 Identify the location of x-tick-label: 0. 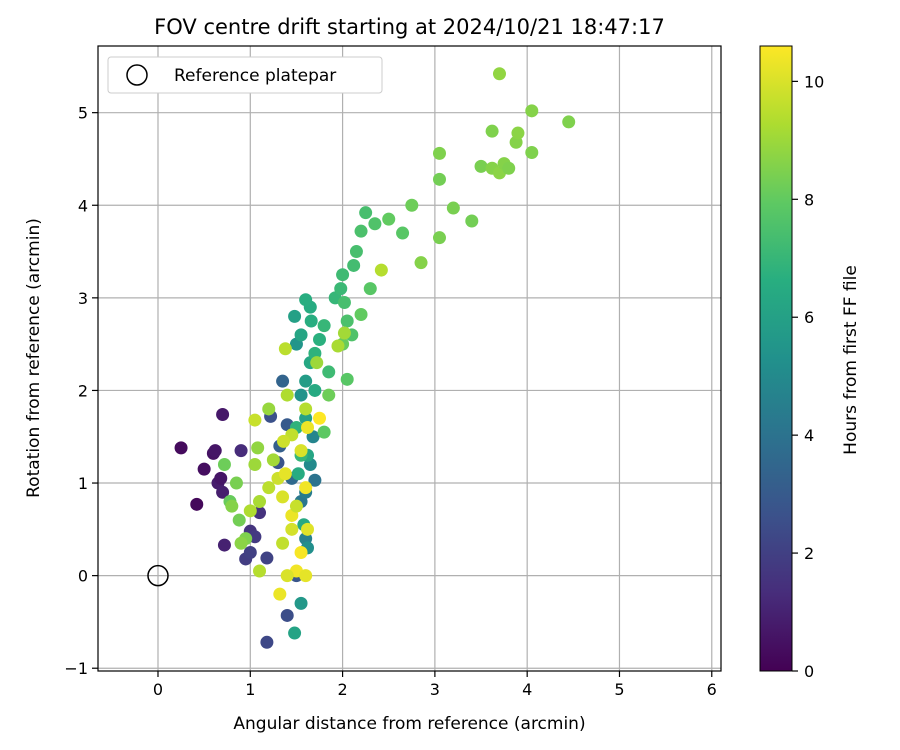
(158, 689).